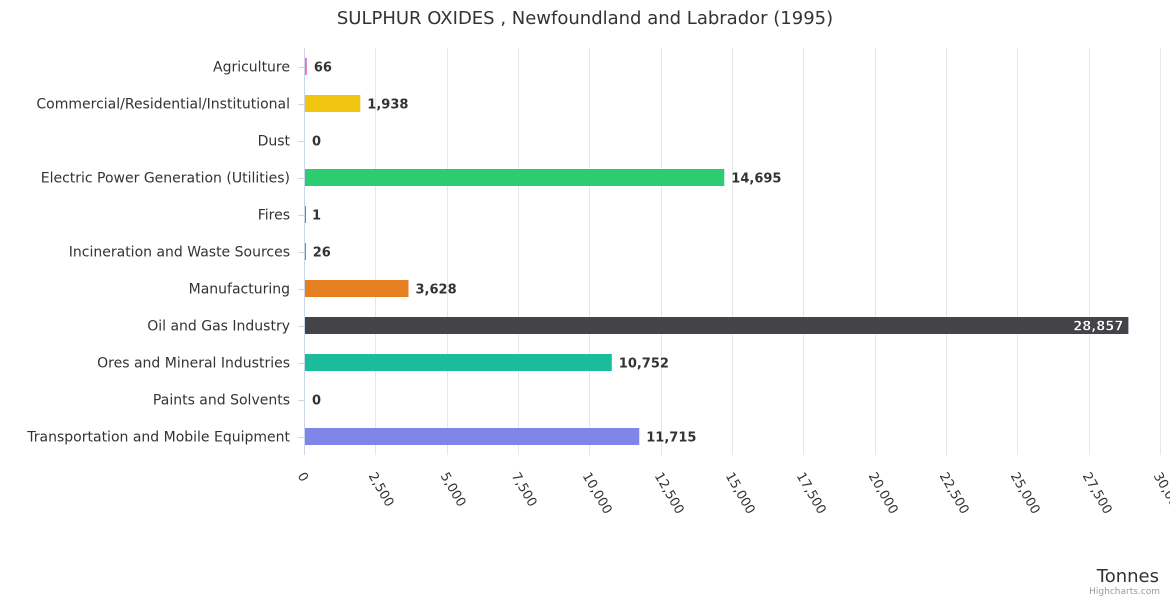 Image resolution: width=1170 pixels, height=600 pixels. I want to click on x-tick-label: 22,500, so click(954, 493).